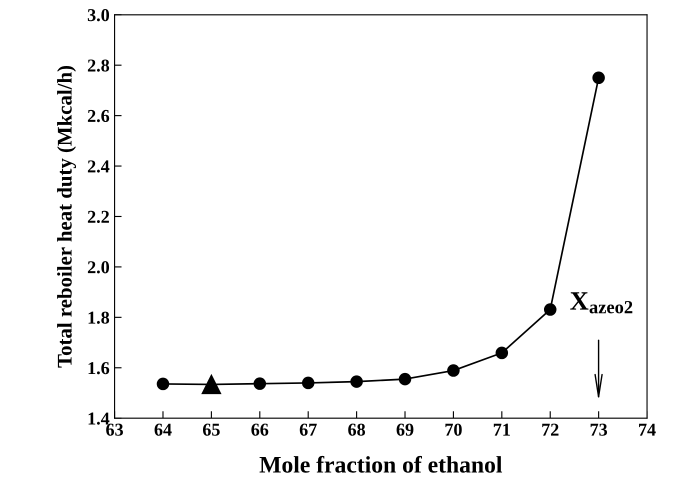  What do you see at coordinates (502, 430) in the screenshot?
I see `x-tick-label: 71` at bounding box center [502, 430].